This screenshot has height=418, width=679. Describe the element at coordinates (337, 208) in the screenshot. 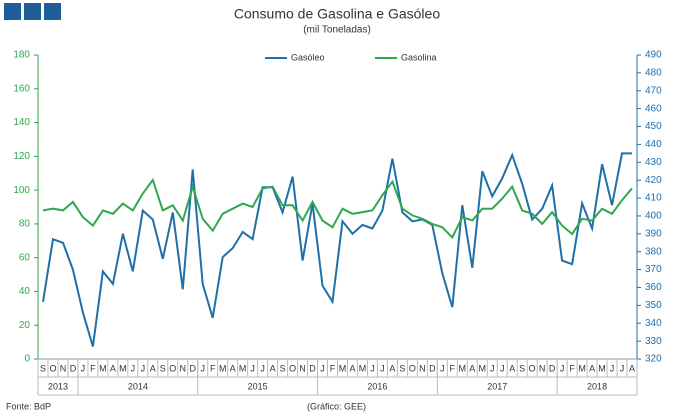

I see `series-line` at that location.